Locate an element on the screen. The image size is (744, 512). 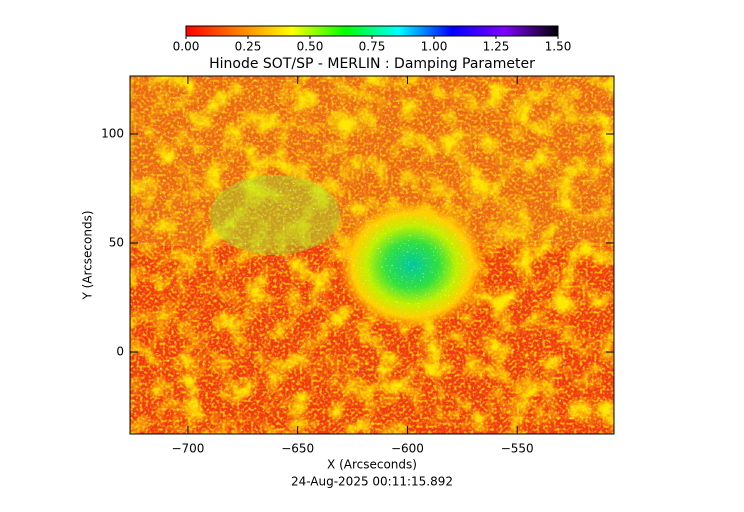
colorbar-tick-label: 1.50 is located at coordinates (558, 47).